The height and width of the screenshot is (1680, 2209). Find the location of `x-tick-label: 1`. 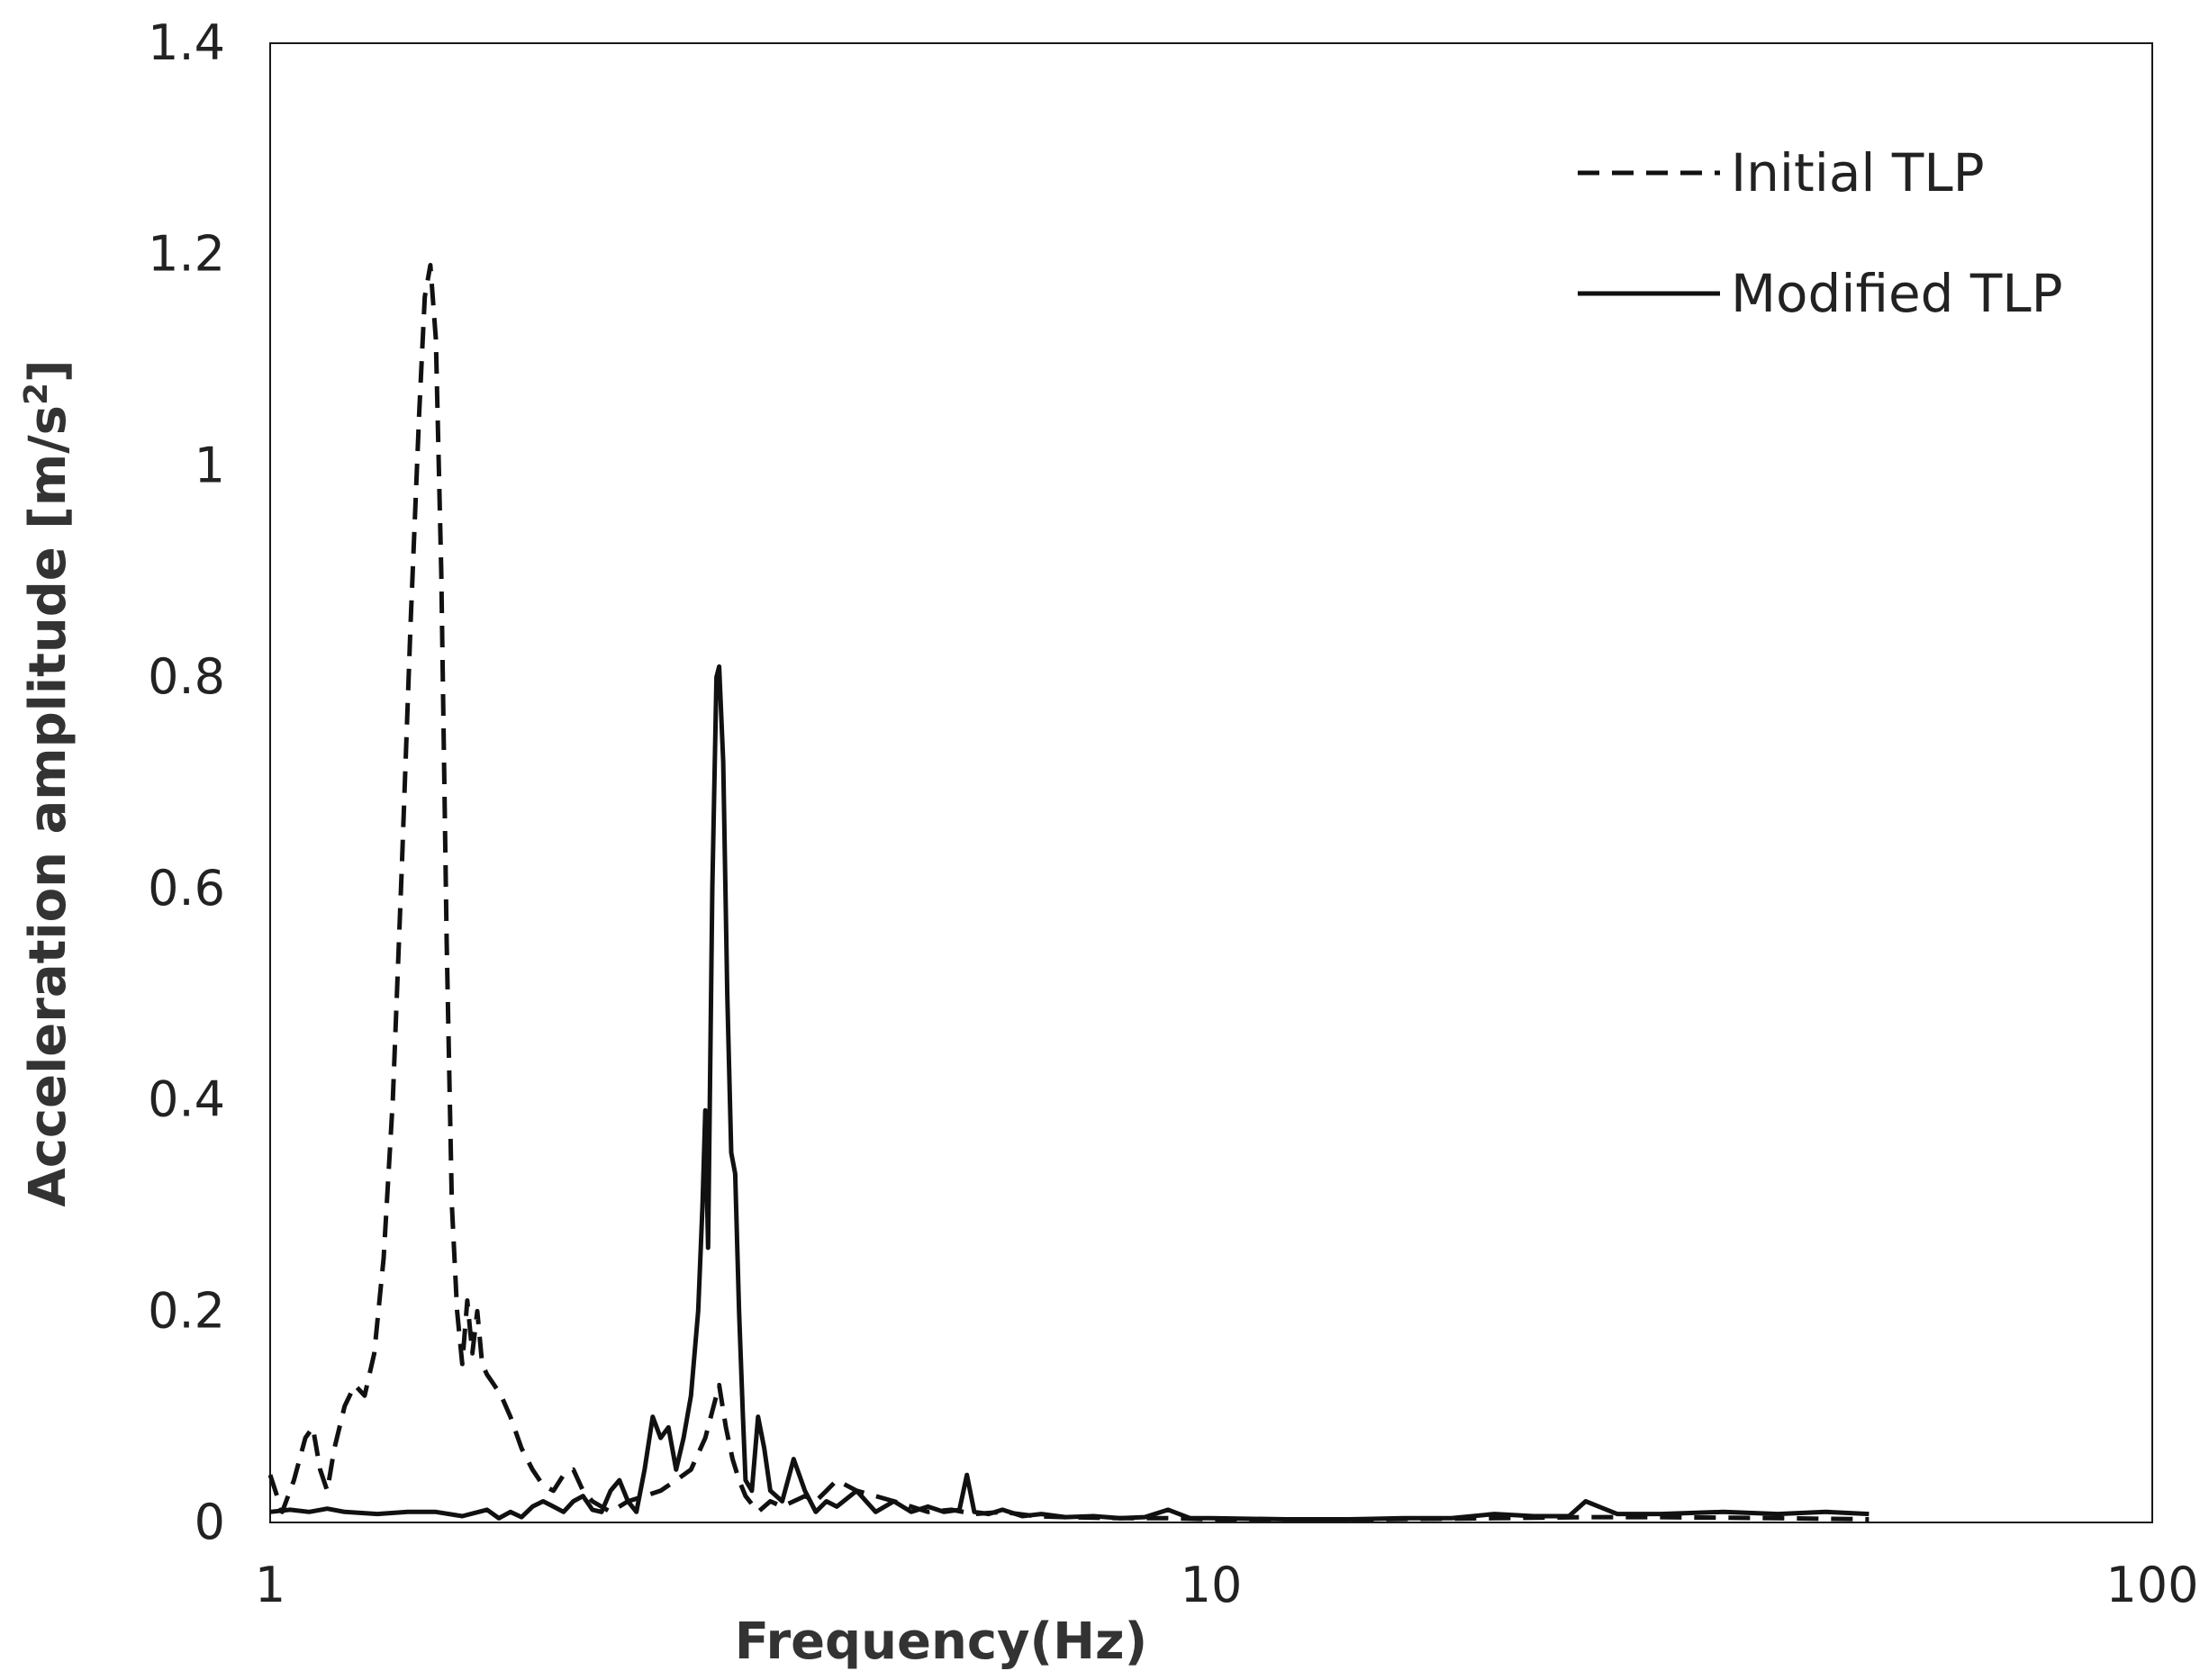

x-tick-label: 1 is located at coordinates (270, 1585).